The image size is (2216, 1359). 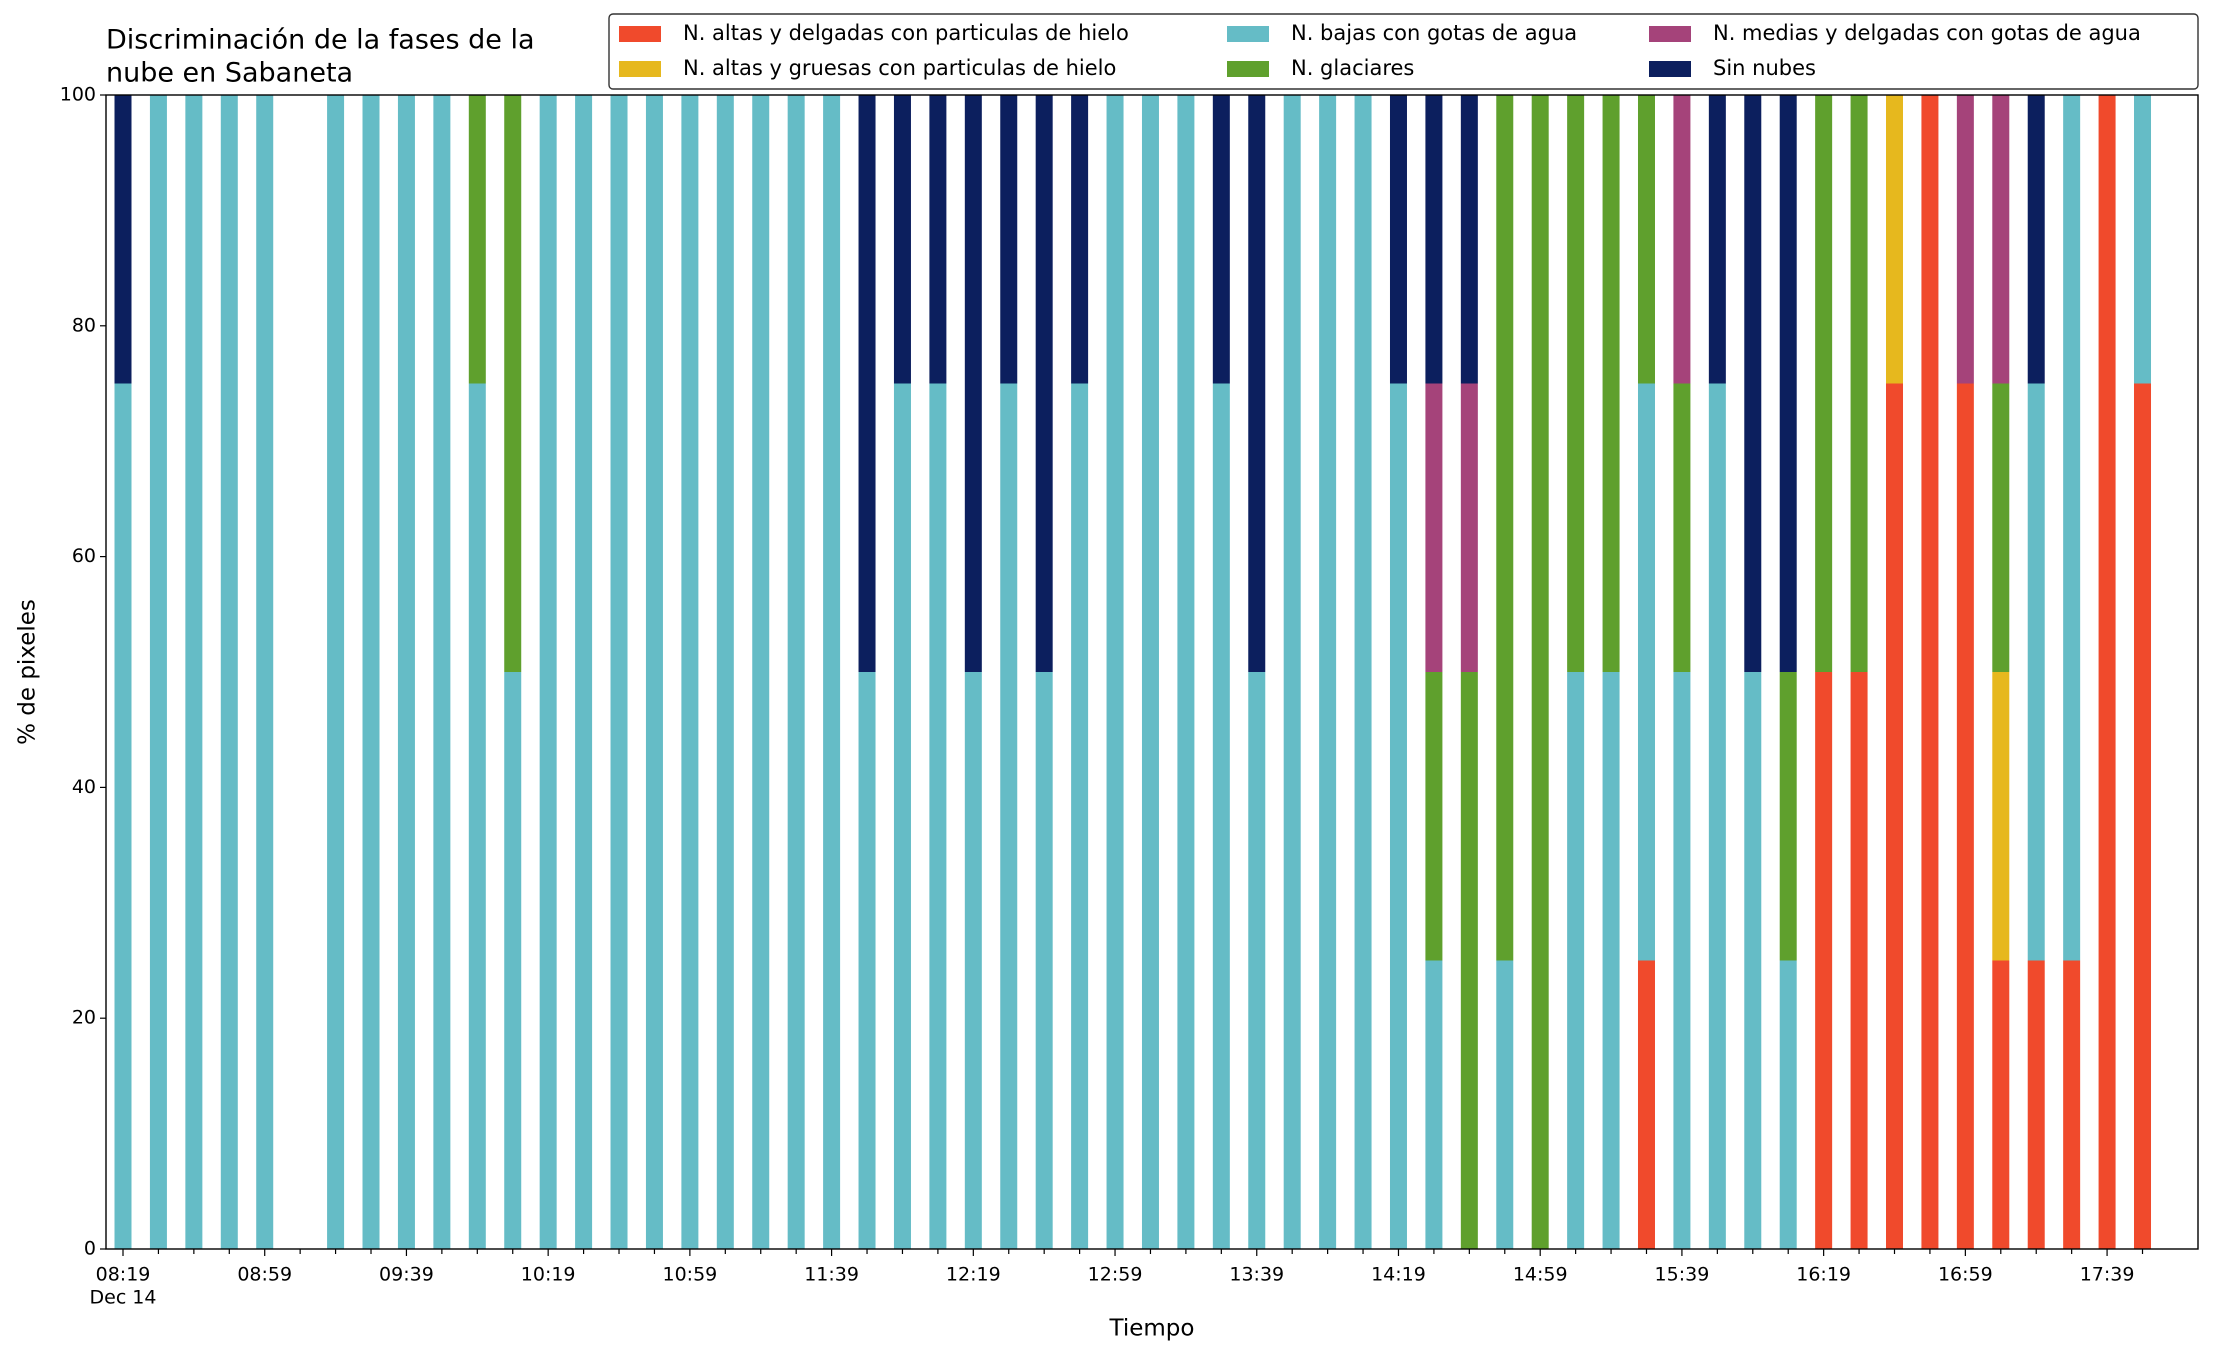 I want to click on x-tick-label: 13:39, so click(x=1256, y=1275).